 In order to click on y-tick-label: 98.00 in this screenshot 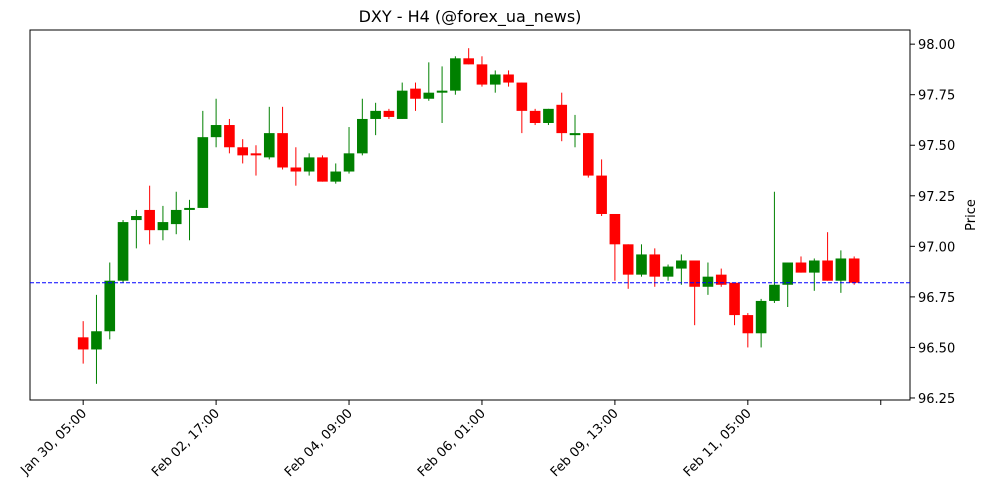, I will do `click(936, 45)`.